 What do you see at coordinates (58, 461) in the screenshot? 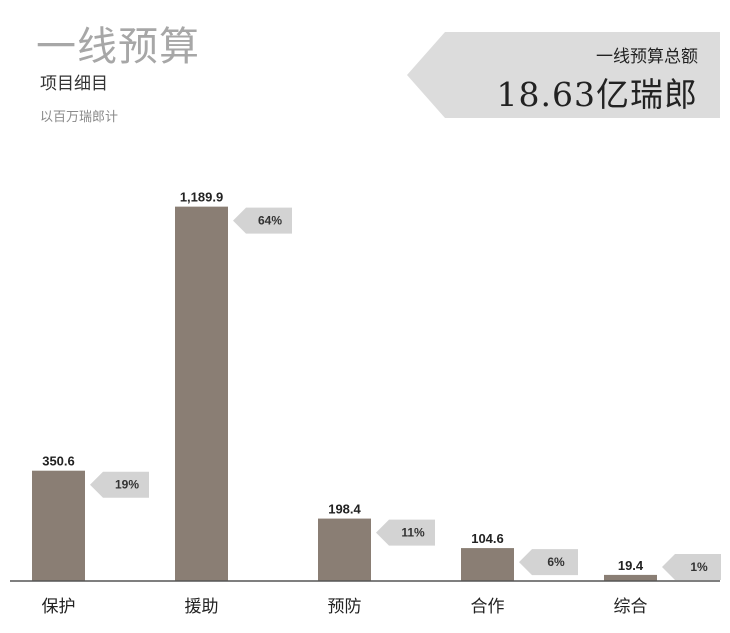
I see `bar-value-label: 350.6` at bounding box center [58, 461].